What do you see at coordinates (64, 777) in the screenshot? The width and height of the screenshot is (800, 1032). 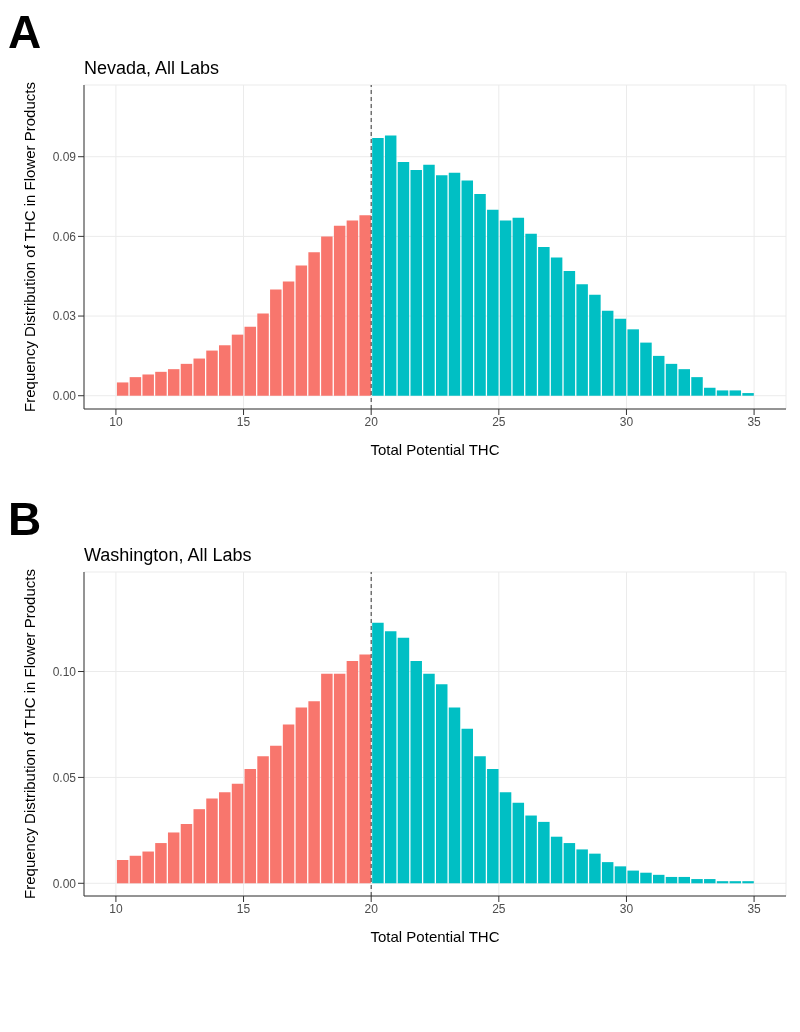 I see `y-tick-label: 0.05` at bounding box center [64, 777].